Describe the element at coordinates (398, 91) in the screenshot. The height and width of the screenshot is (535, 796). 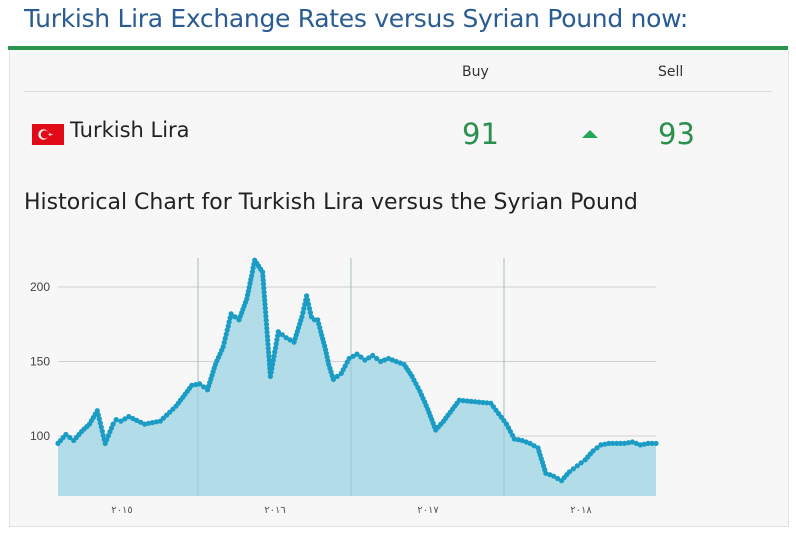
I see `table-divider` at that location.